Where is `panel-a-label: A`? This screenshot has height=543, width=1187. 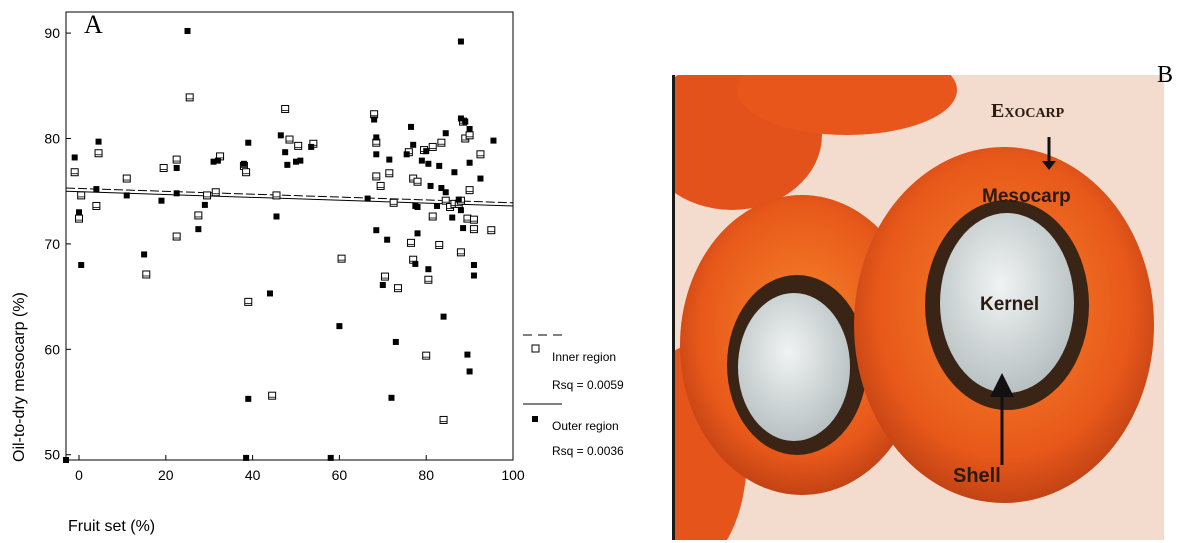
panel-a-label: A is located at coordinates (93, 24).